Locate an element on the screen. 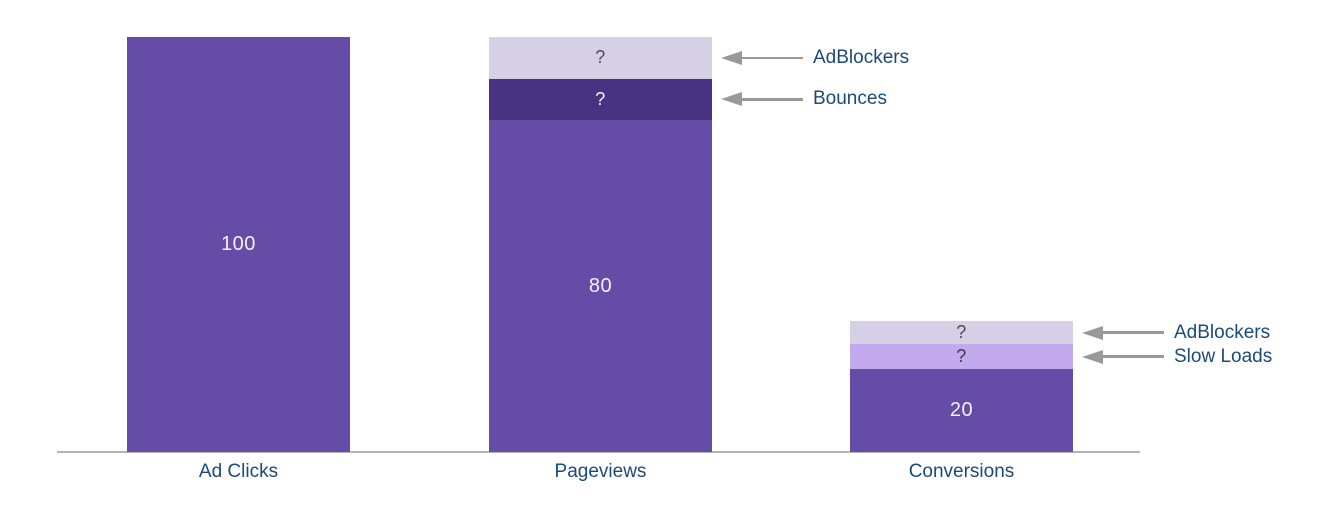 This screenshot has width=1326, height=526. annotation-arrow-conversions-slow-loads is located at coordinates (1123, 356).